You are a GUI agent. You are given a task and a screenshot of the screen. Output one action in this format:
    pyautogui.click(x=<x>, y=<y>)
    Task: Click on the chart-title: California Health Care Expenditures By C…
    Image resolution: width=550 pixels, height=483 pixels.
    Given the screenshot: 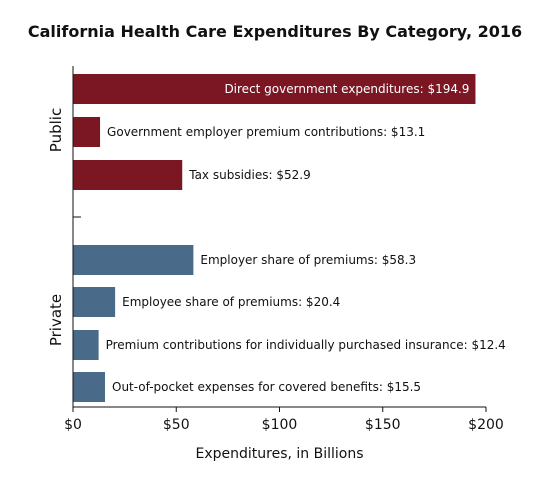 What is the action you would take?
    pyautogui.click(x=275, y=31)
    